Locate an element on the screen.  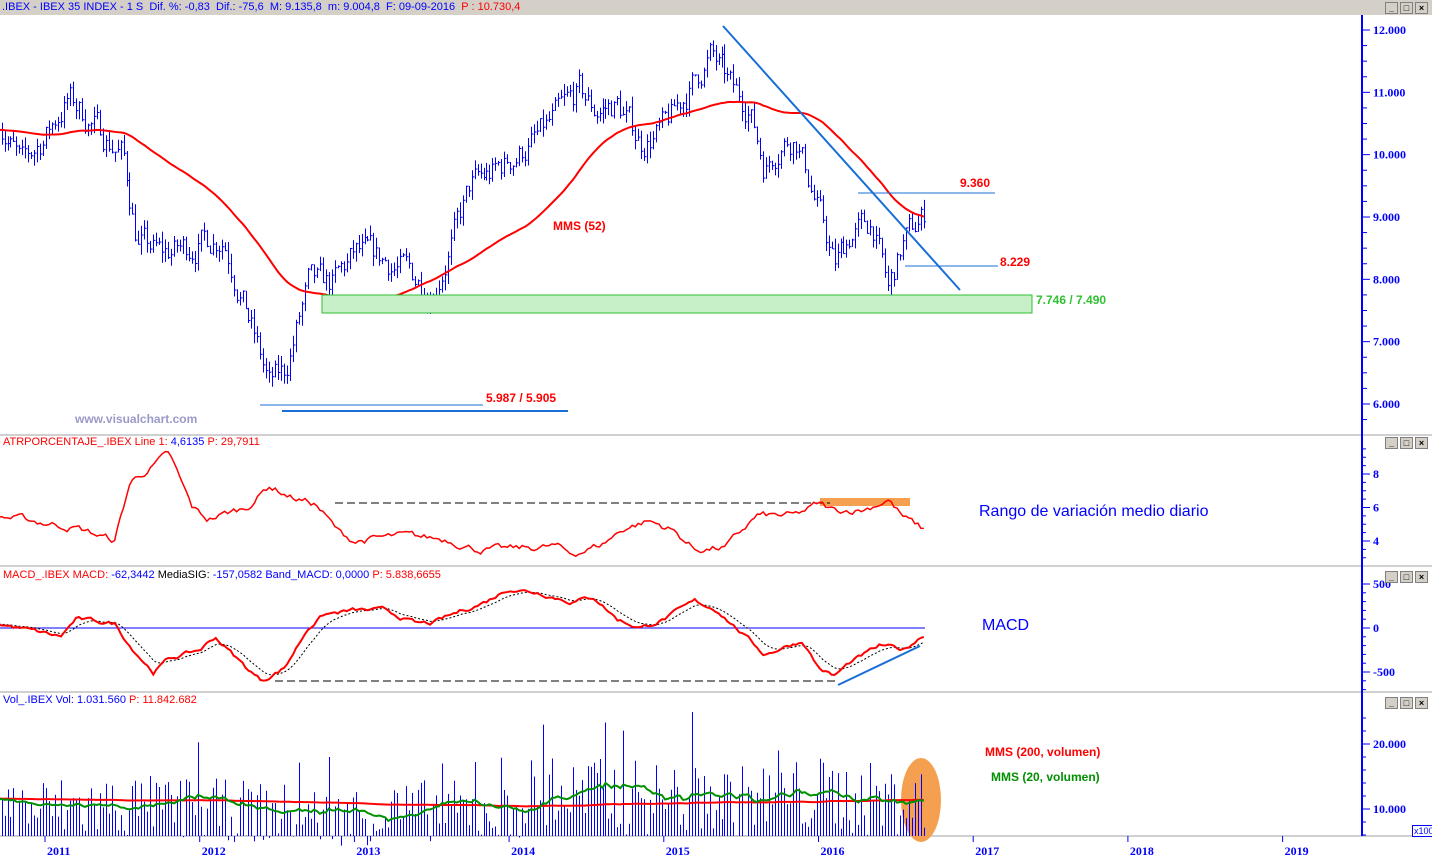
macd-axis-label: -500 is located at coordinates (1384, 672).